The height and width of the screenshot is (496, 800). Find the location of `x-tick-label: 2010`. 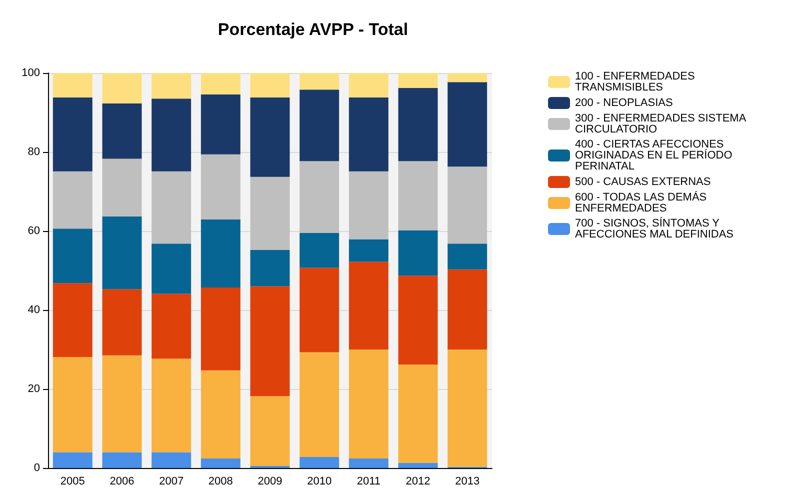

x-tick-label: 2010 is located at coordinates (319, 482).